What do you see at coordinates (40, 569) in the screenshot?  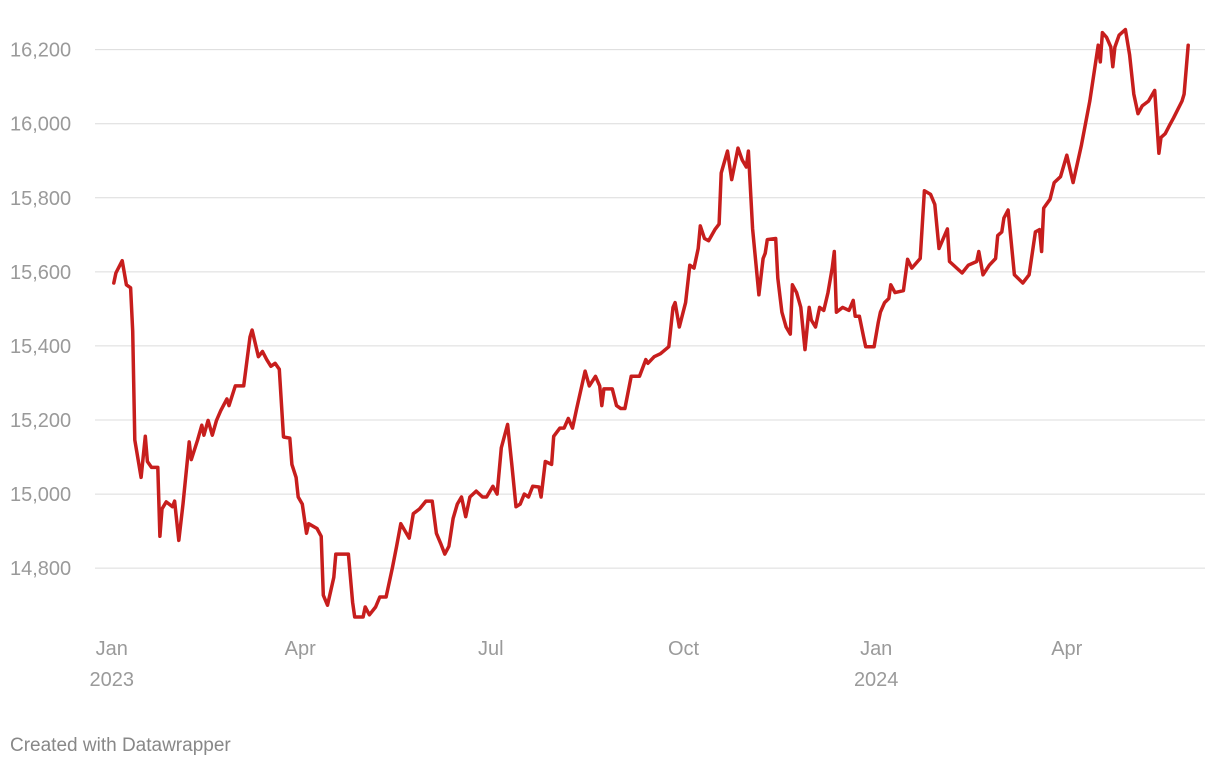 I see `y-tick-label: 14,800` at bounding box center [40, 569].